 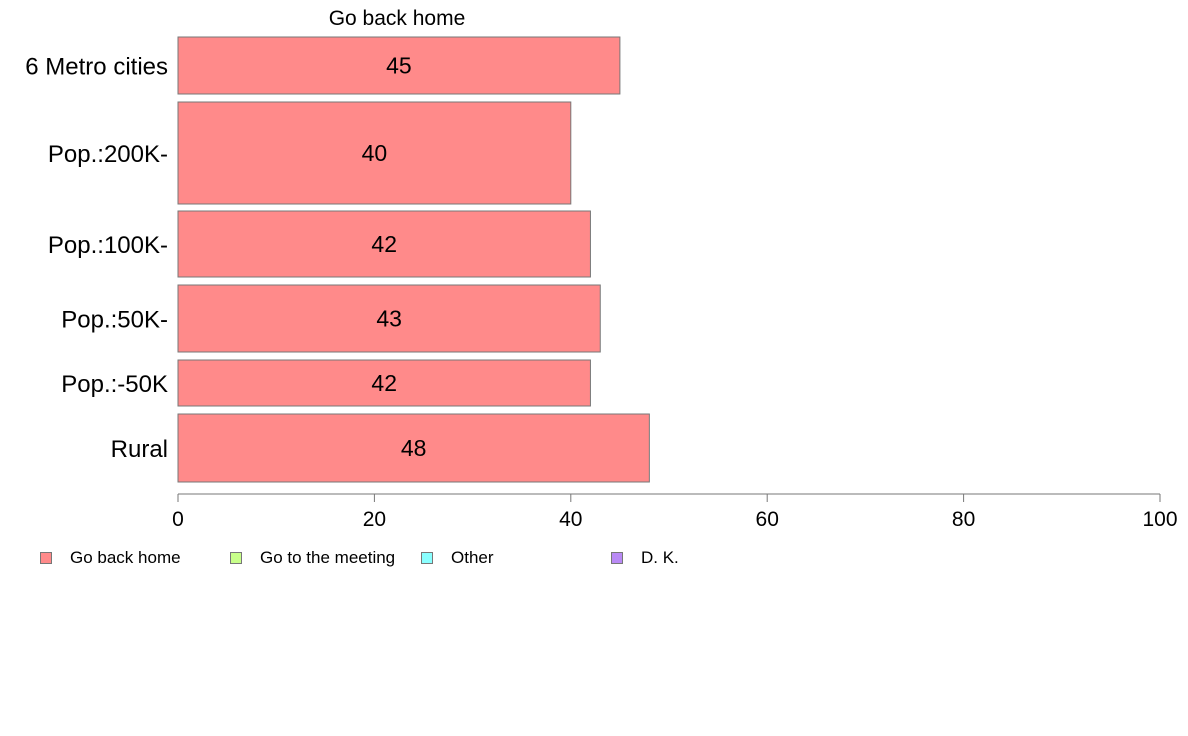 I want to click on legend-label: Other, so click(x=472, y=557).